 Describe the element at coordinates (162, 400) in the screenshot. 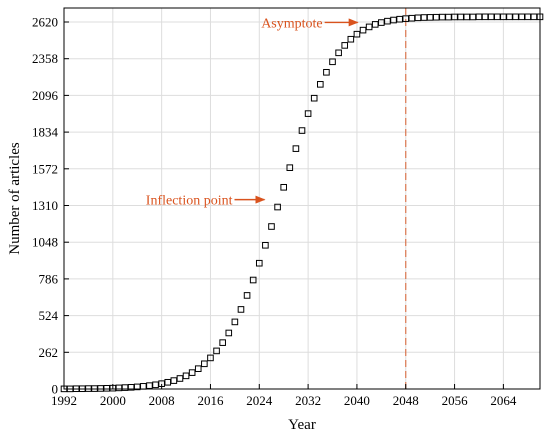

I see `x-tick-label: 2008` at that location.